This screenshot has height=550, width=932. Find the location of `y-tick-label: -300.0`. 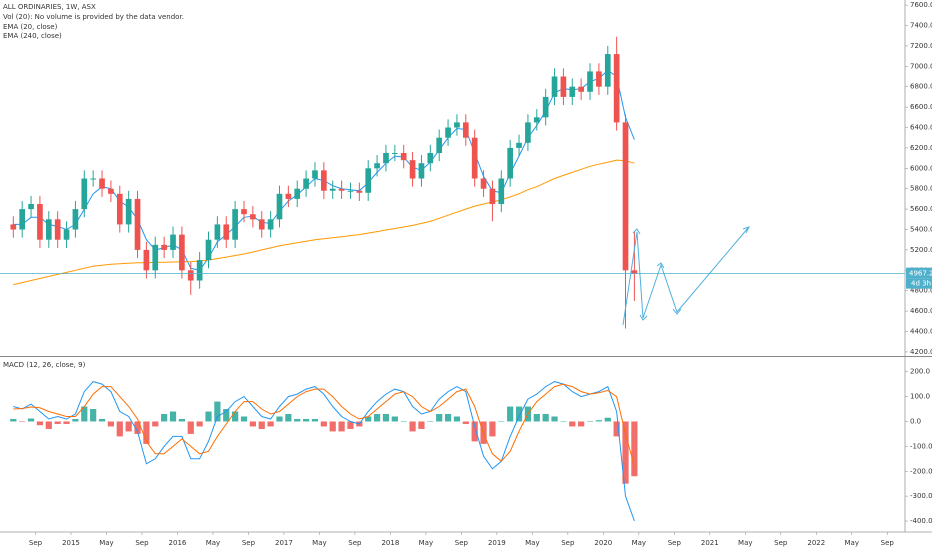

y-tick-label: -300.0 is located at coordinates (921, 496).